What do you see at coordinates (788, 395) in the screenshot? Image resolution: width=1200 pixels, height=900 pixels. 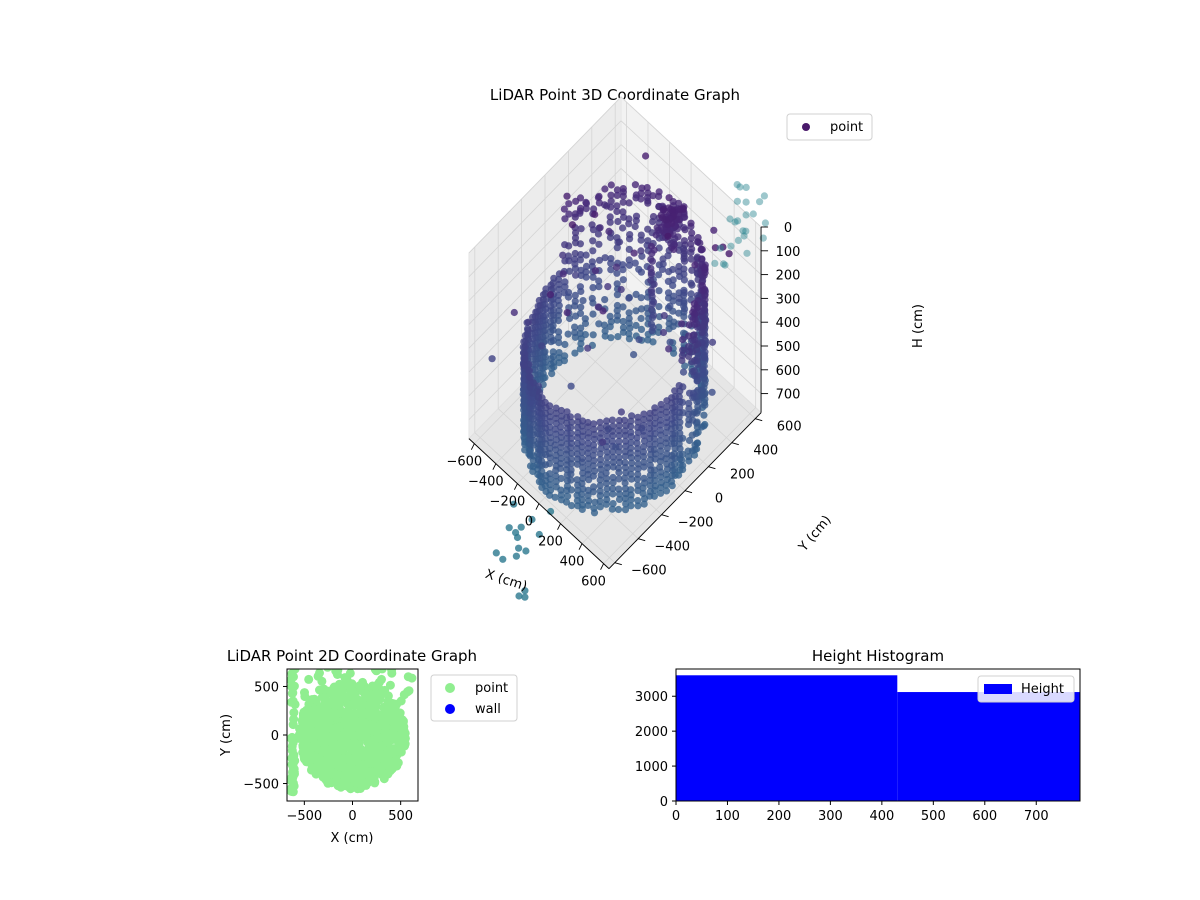 I see `tick-label-z: 700` at bounding box center [788, 395].